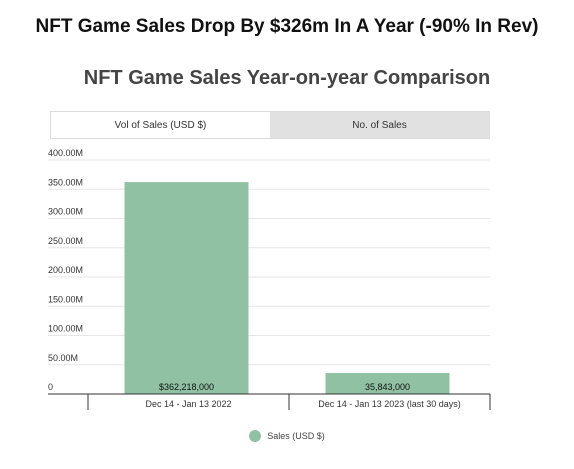 The width and height of the screenshot is (574, 469). I want to click on y-tick-label: 350.00M, so click(65, 182).